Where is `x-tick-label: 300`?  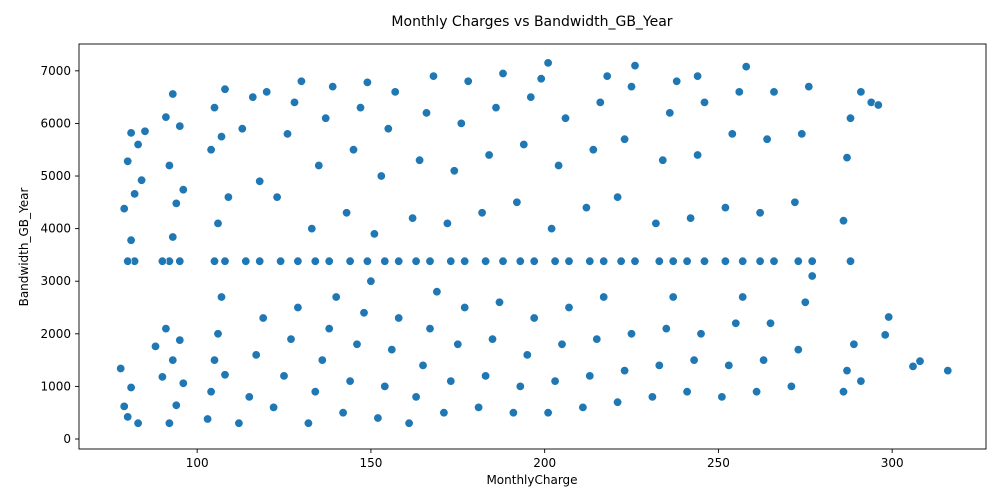 x-tick-label: 300 is located at coordinates (892, 463).